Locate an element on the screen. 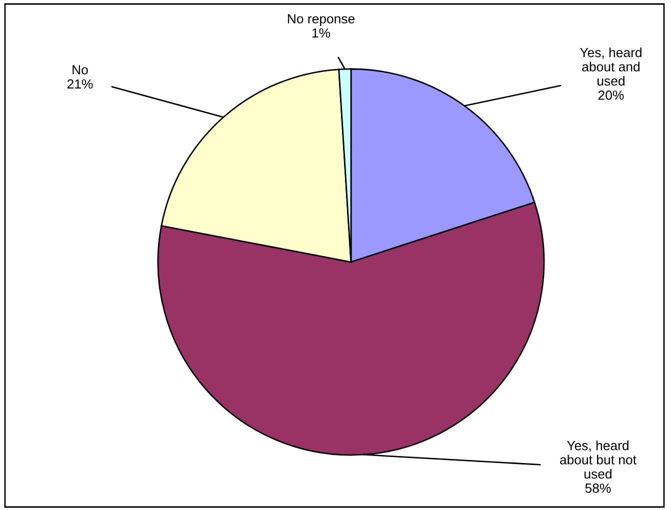  data-label: 20% is located at coordinates (611, 95).